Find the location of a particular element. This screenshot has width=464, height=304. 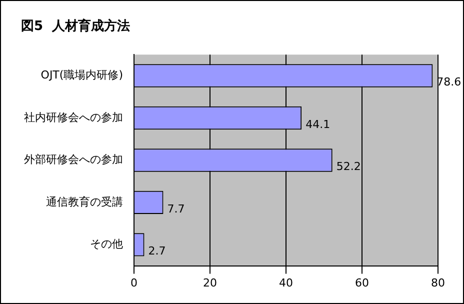

y-tick-label: 外部研修会への参加 is located at coordinates (73, 159).